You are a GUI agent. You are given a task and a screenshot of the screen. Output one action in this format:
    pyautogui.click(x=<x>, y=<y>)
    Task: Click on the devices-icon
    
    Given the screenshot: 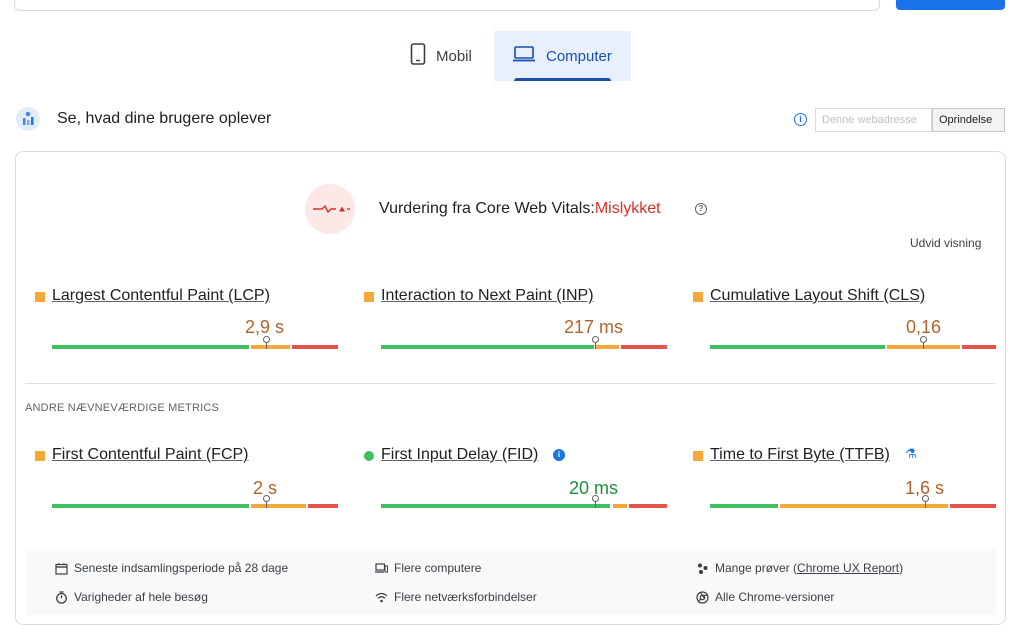 What is the action you would take?
    pyautogui.click(x=381, y=568)
    